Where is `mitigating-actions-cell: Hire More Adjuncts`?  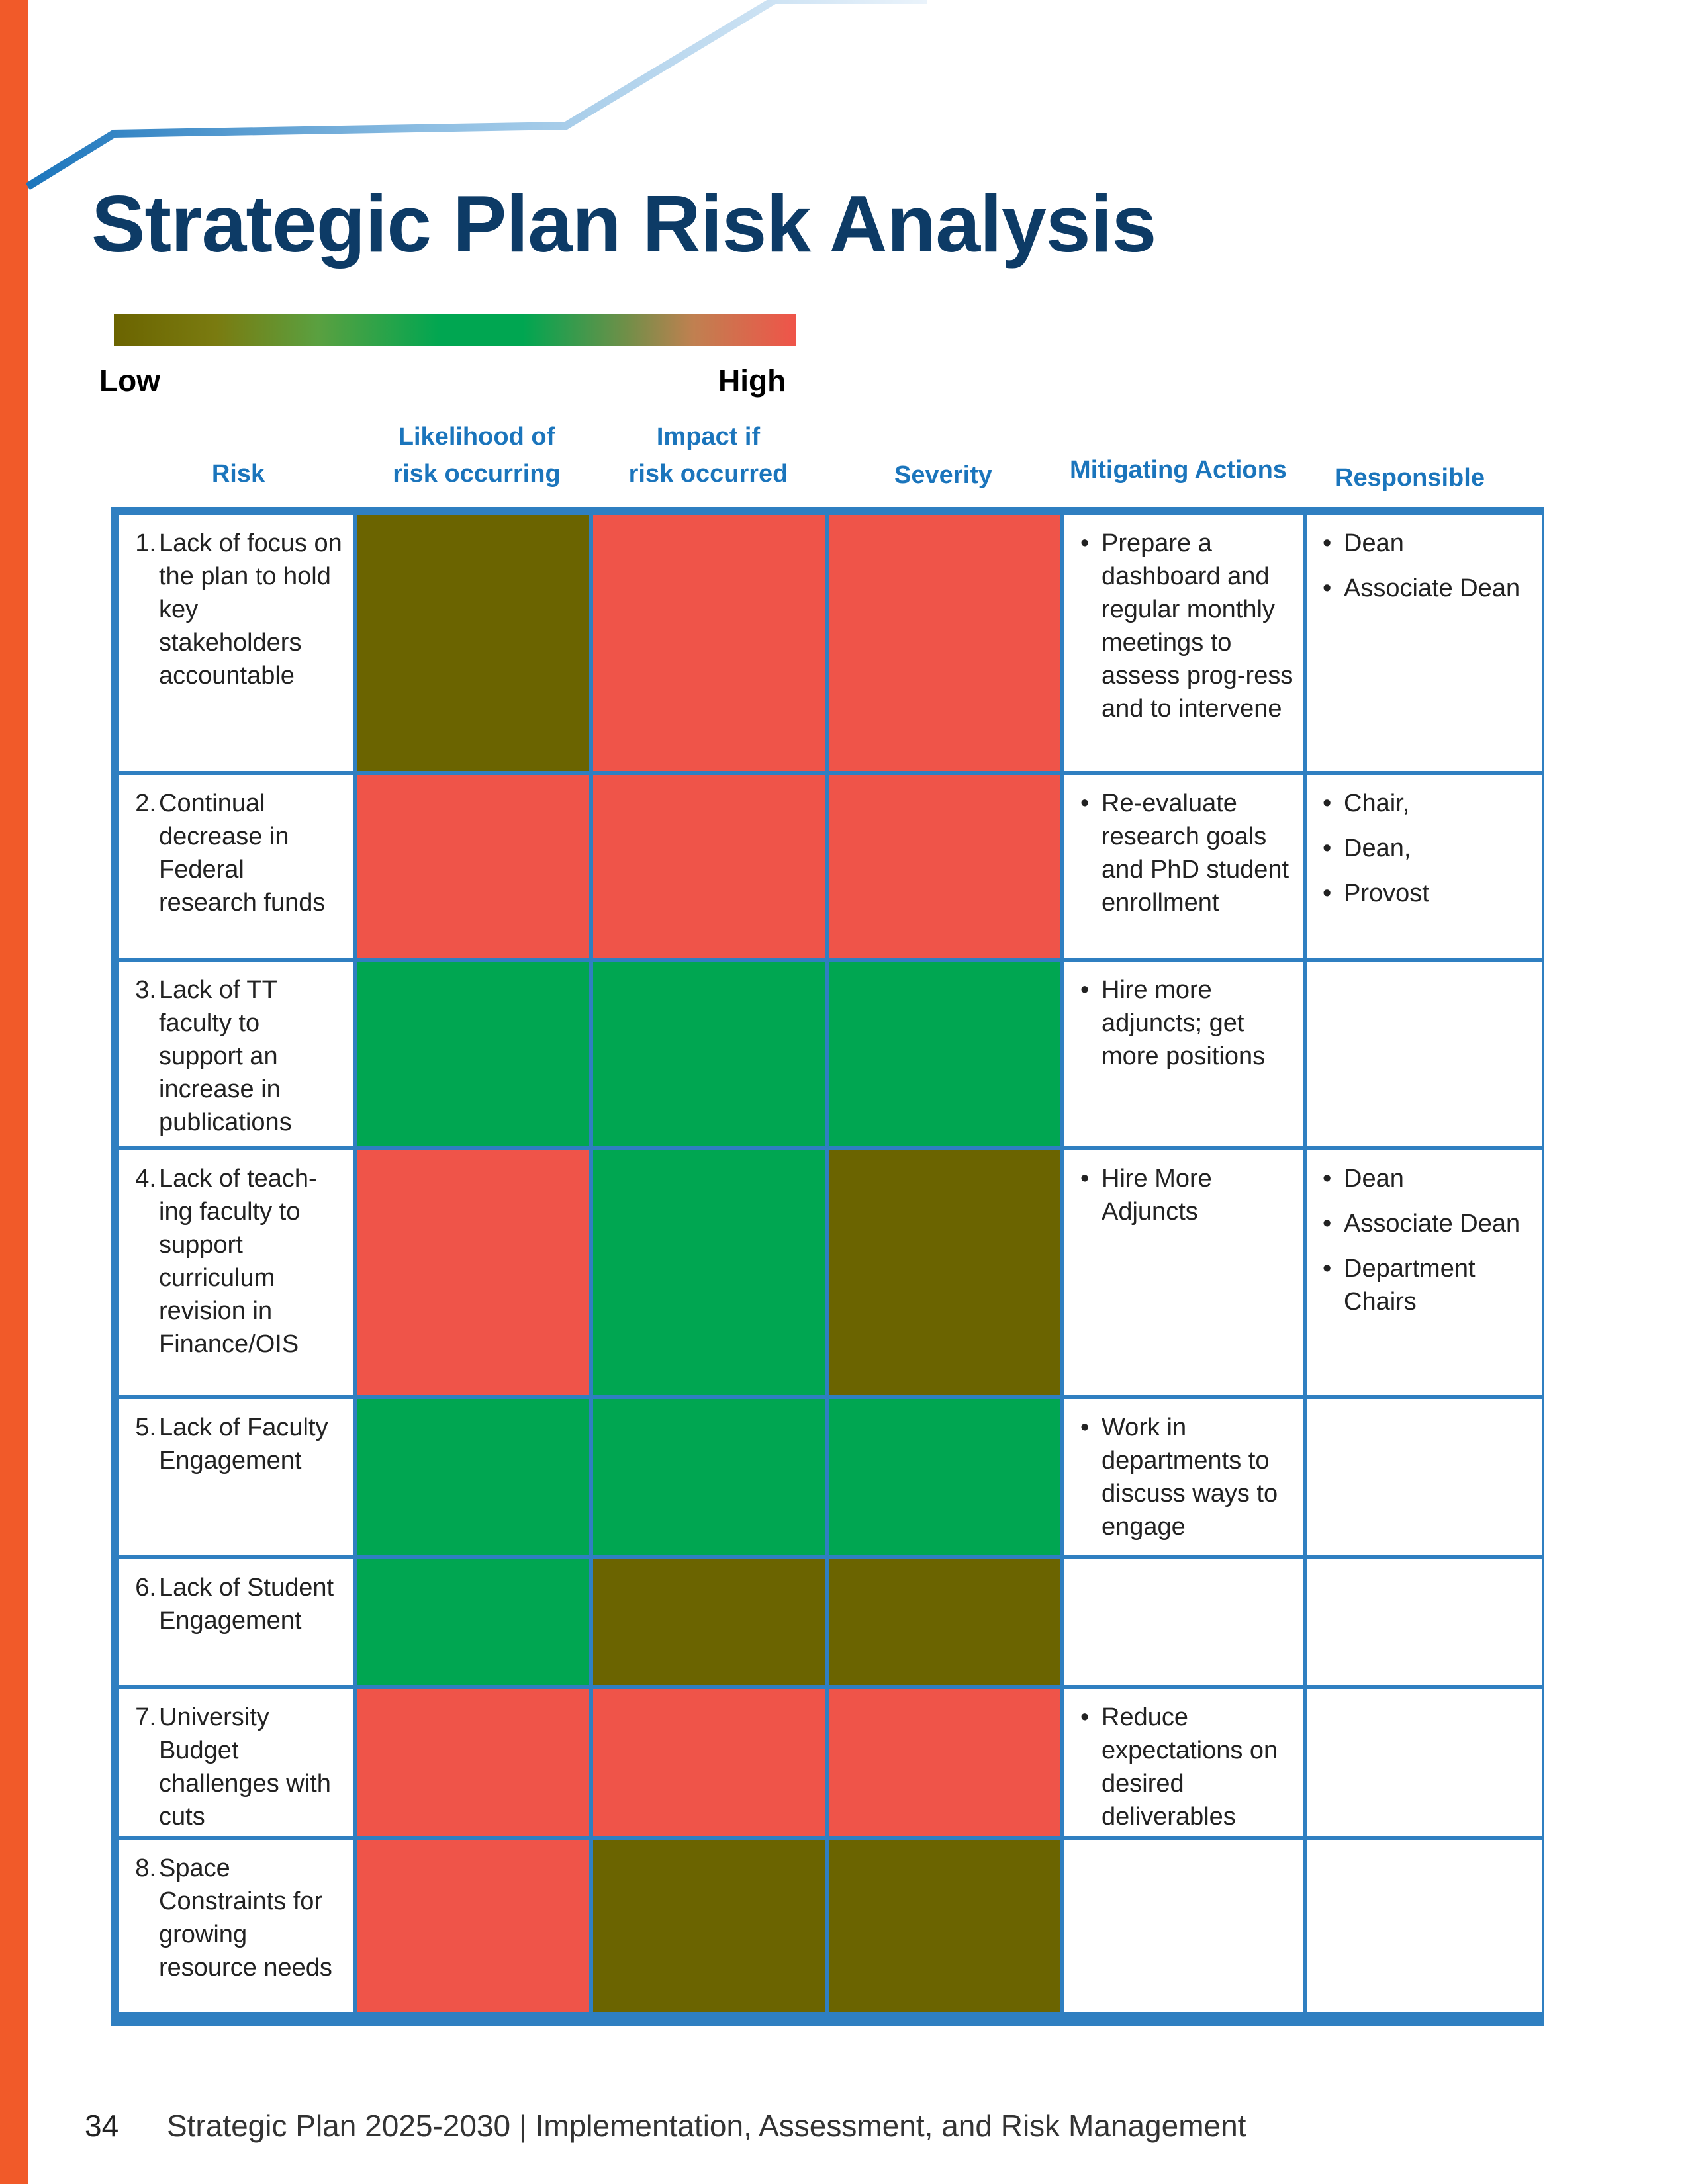
mitigating-actions-cell: Hire More Adjuncts is located at coordinates (1183, 1272).